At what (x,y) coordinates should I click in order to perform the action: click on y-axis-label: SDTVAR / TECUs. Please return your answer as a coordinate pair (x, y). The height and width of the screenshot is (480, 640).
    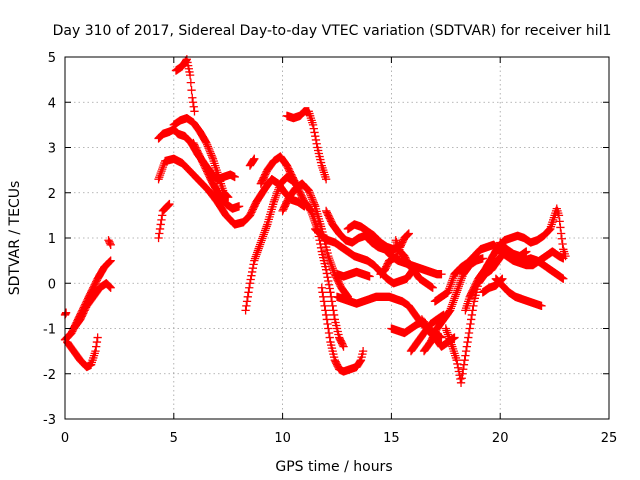
    Looking at the image, I should click on (15, 238).